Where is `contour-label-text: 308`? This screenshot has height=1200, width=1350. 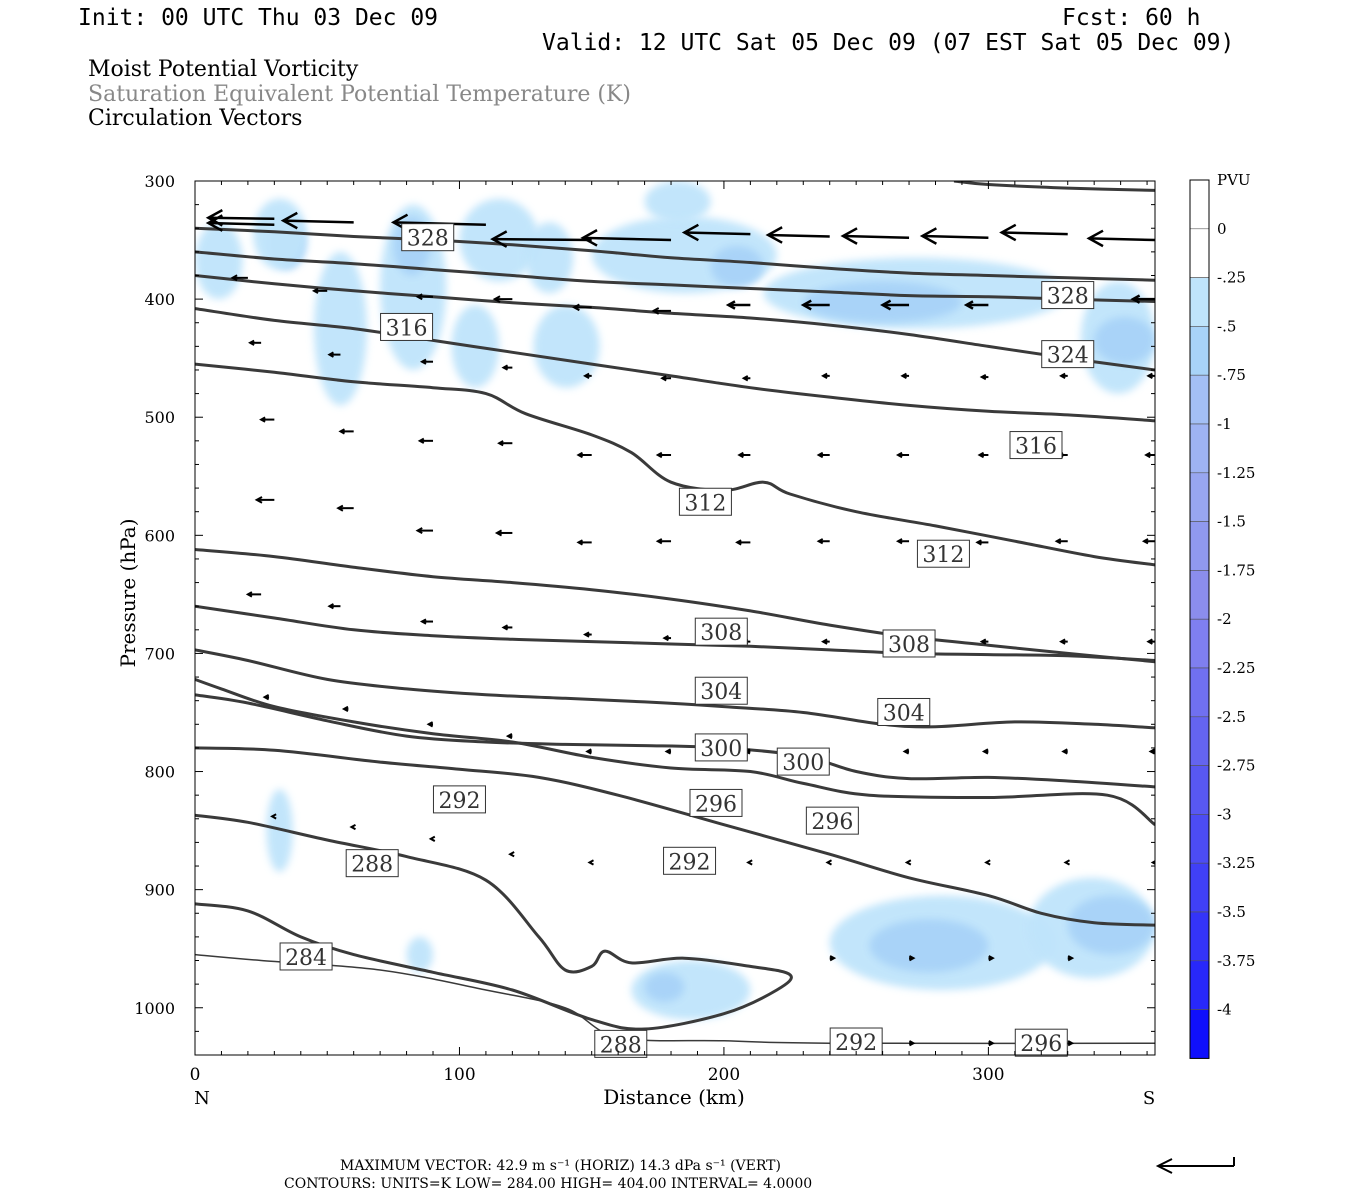 contour-label-text: 308 is located at coordinates (909, 645).